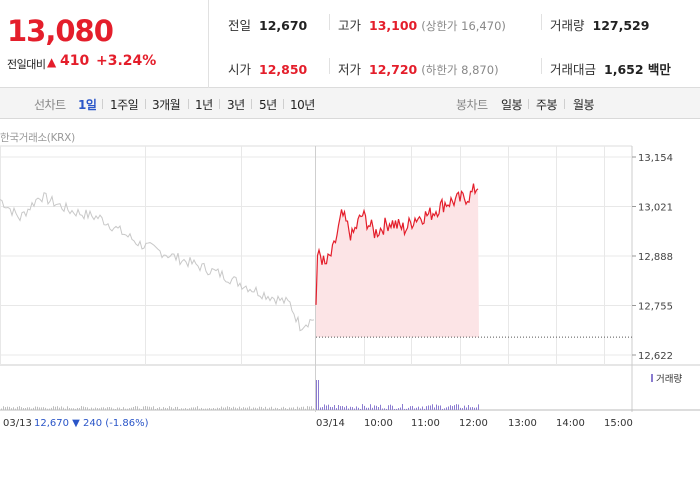 The height and width of the screenshot is (490, 700). I want to click on volume-legend-swatch, so click(652, 378).